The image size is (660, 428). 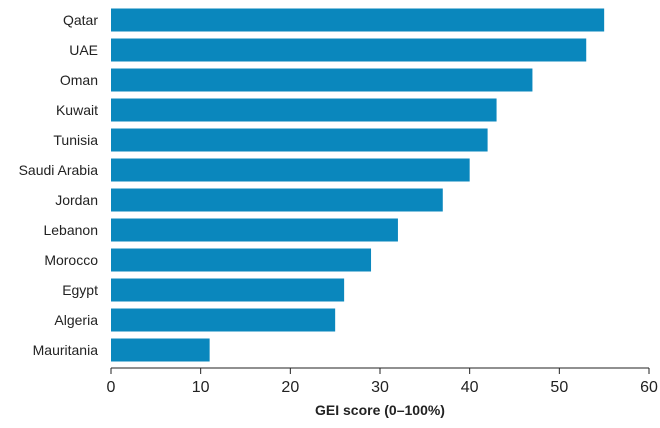 I want to click on category-label-lebanon: Lebanon, so click(x=70, y=230).